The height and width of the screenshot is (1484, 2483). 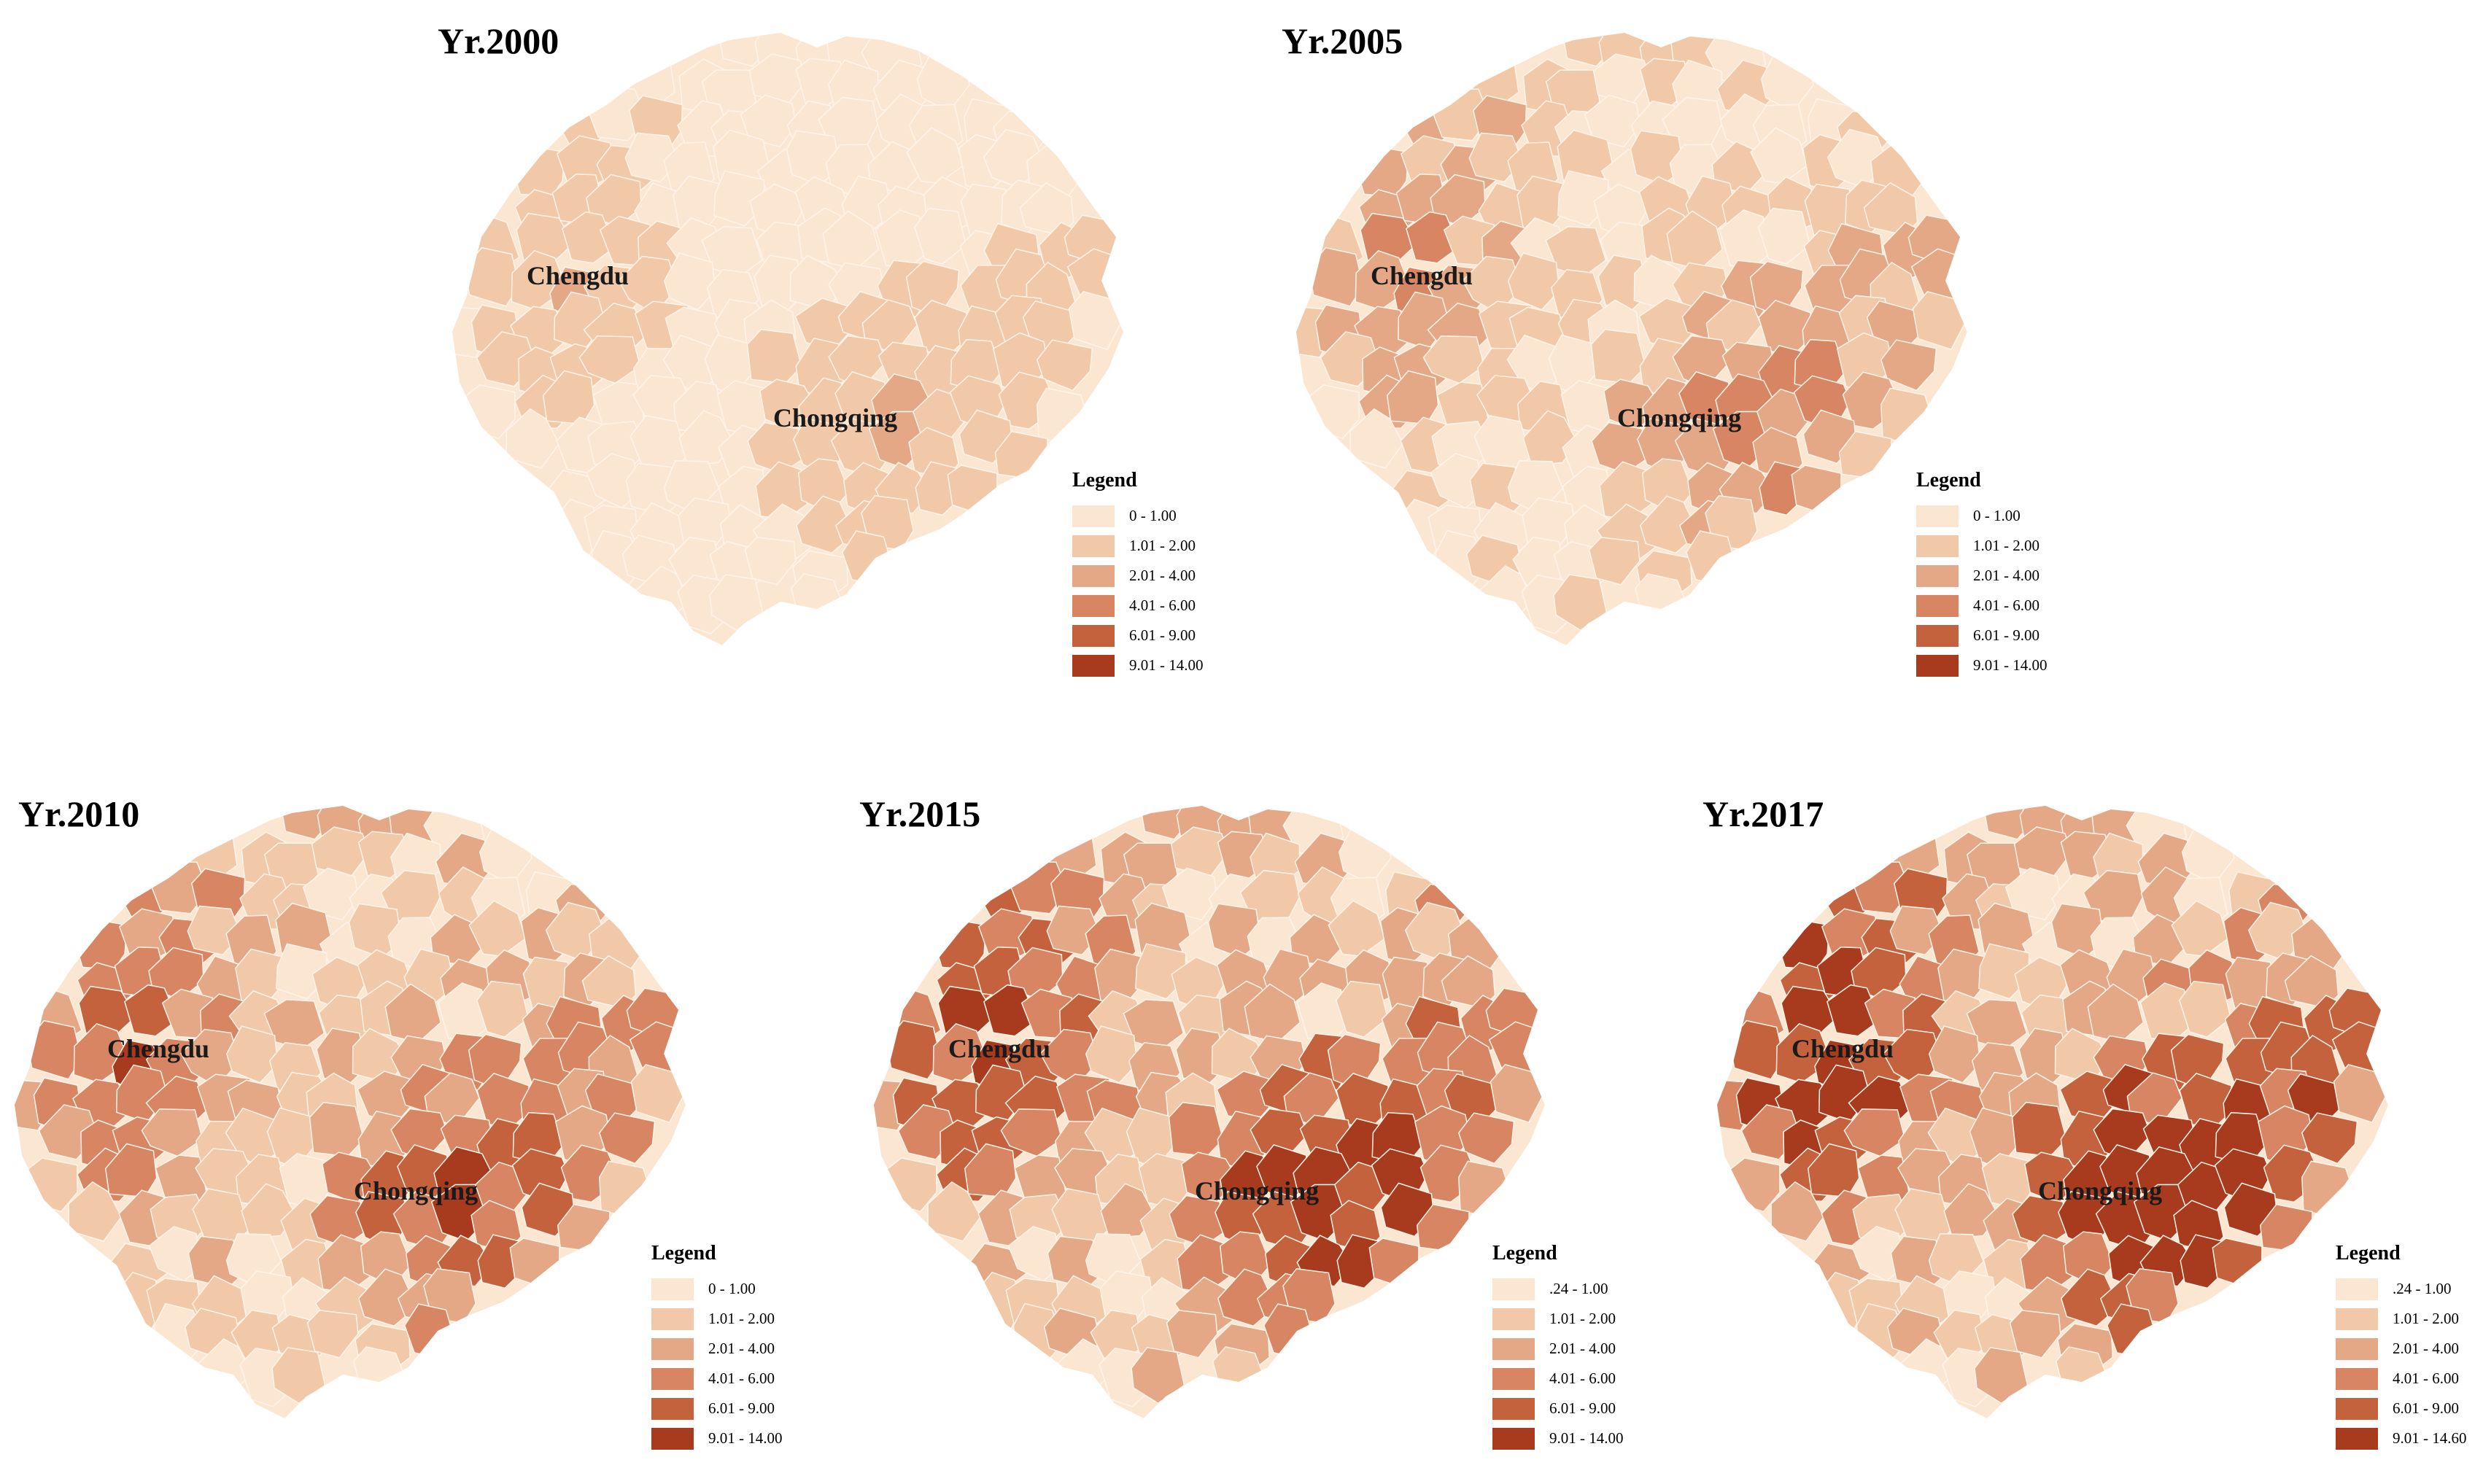 I want to click on legend-item: 9.01 - 14.60, so click(x=2401, y=1438).